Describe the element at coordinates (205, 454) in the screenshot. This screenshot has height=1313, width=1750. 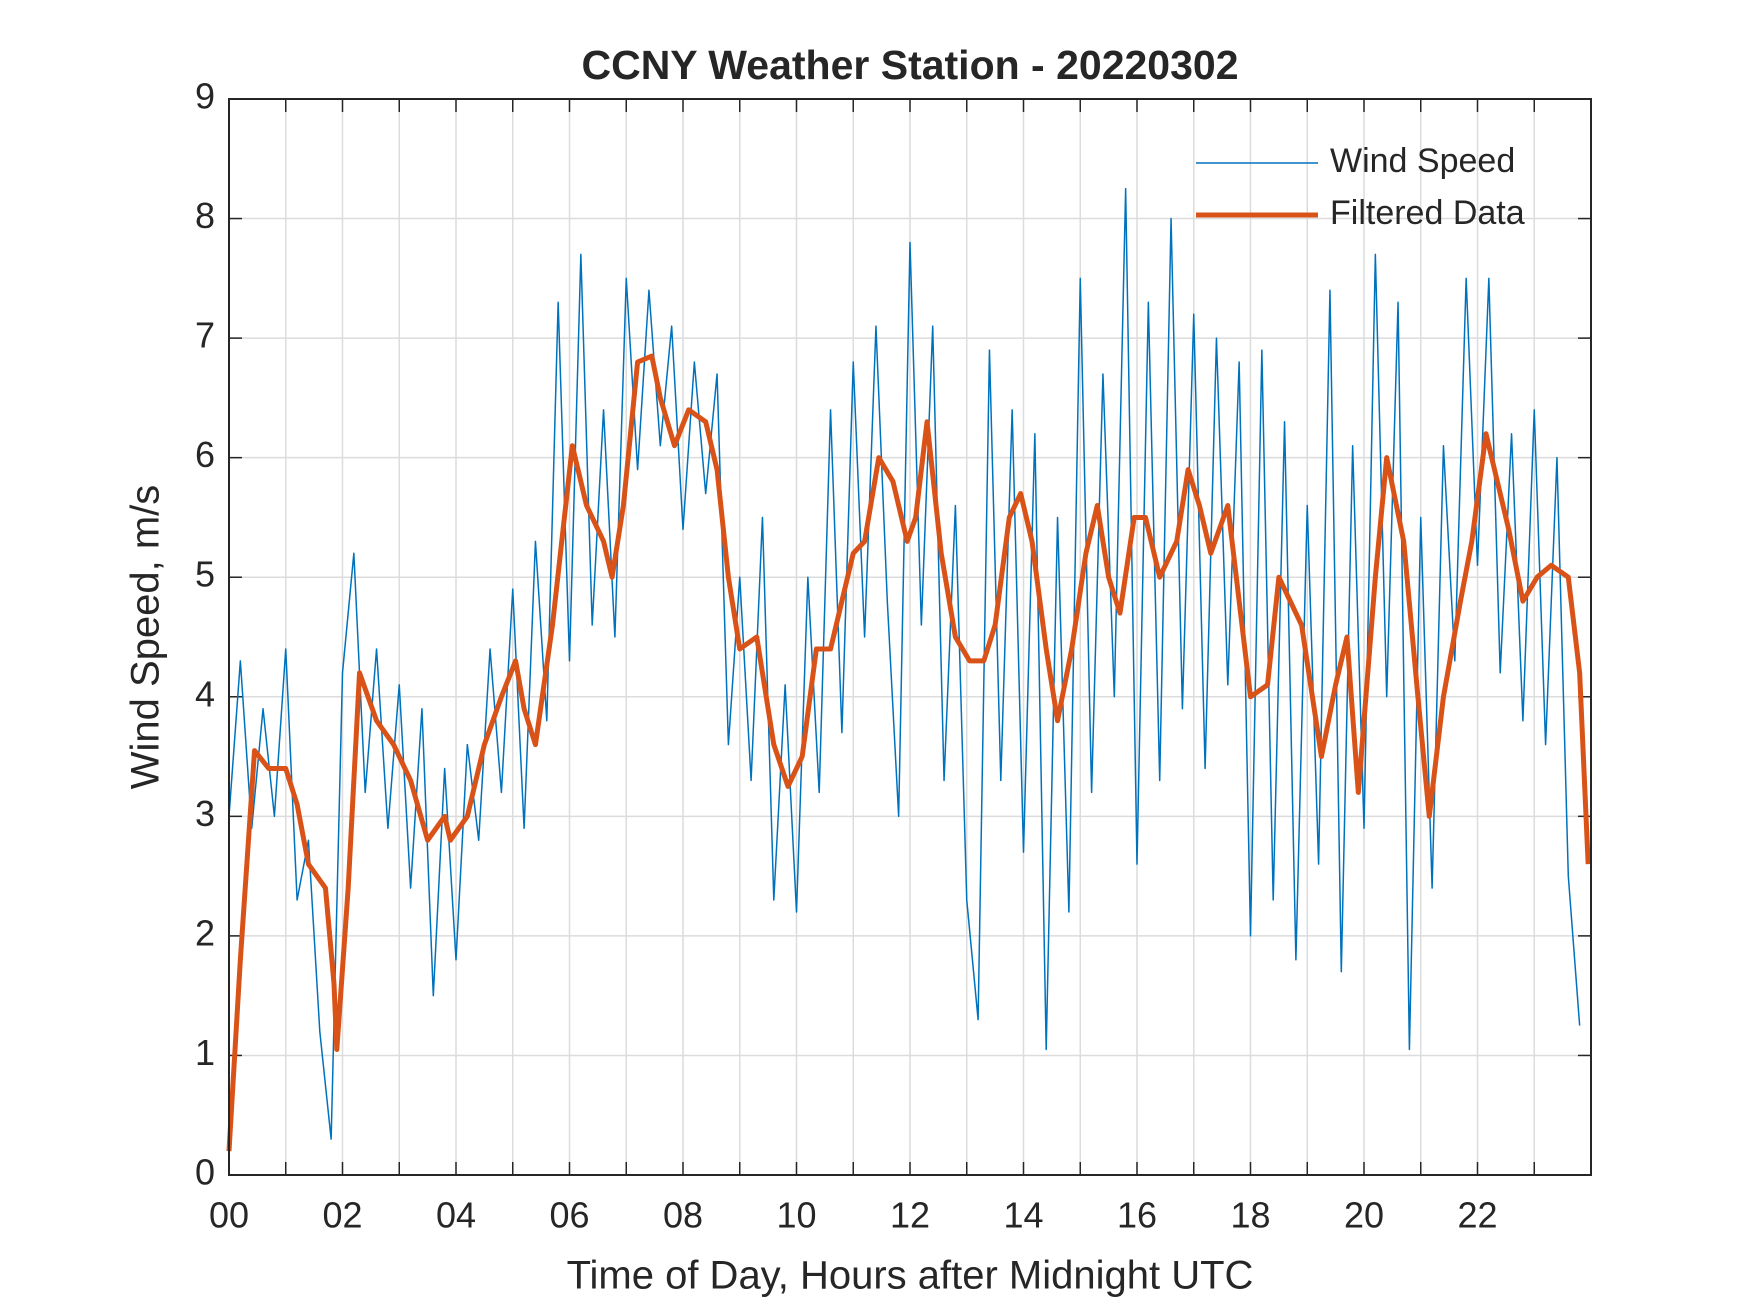
I see `y-tick-label: 6` at that location.